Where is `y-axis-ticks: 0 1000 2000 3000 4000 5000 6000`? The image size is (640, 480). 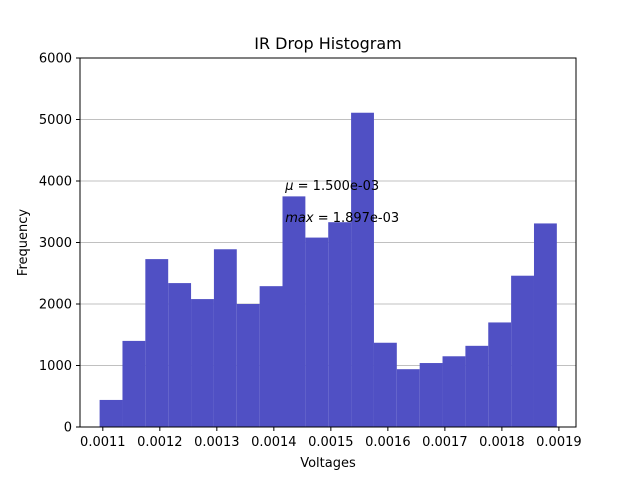 y-axis-ticks: 0 1000 2000 3000 4000 5000 6000 is located at coordinates (59, 244).